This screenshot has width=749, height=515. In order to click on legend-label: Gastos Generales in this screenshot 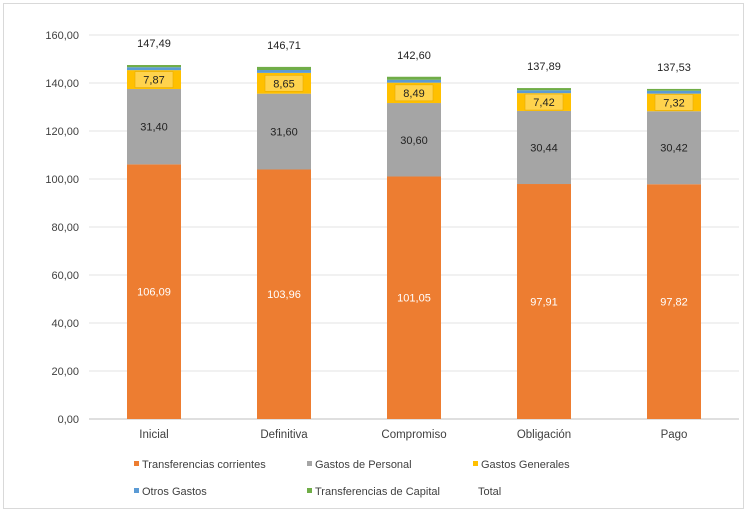, I will do `click(525, 465)`.